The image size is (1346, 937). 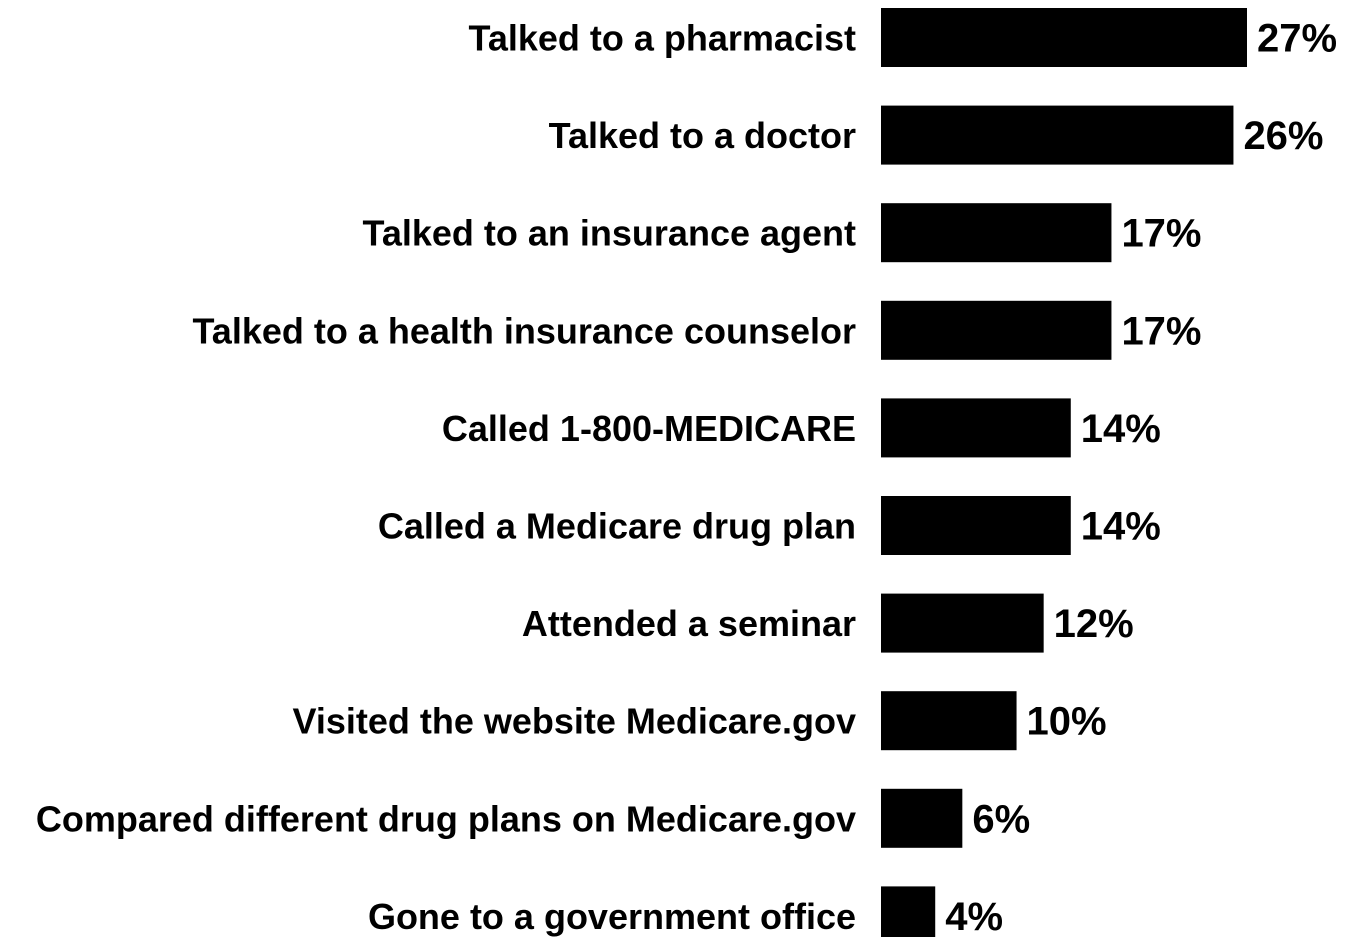 I want to click on value-label: 4%, so click(x=974, y=916).